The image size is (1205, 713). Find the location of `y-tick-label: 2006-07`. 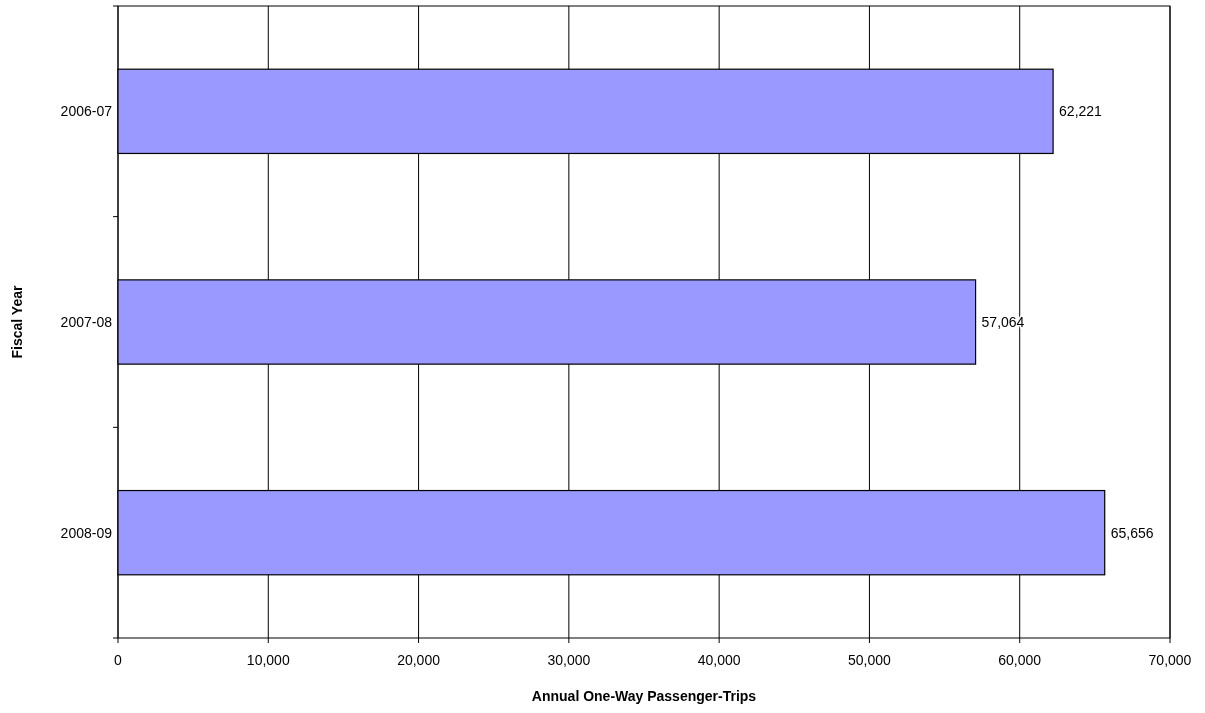

y-tick-label: 2006-07 is located at coordinates (86, 111).